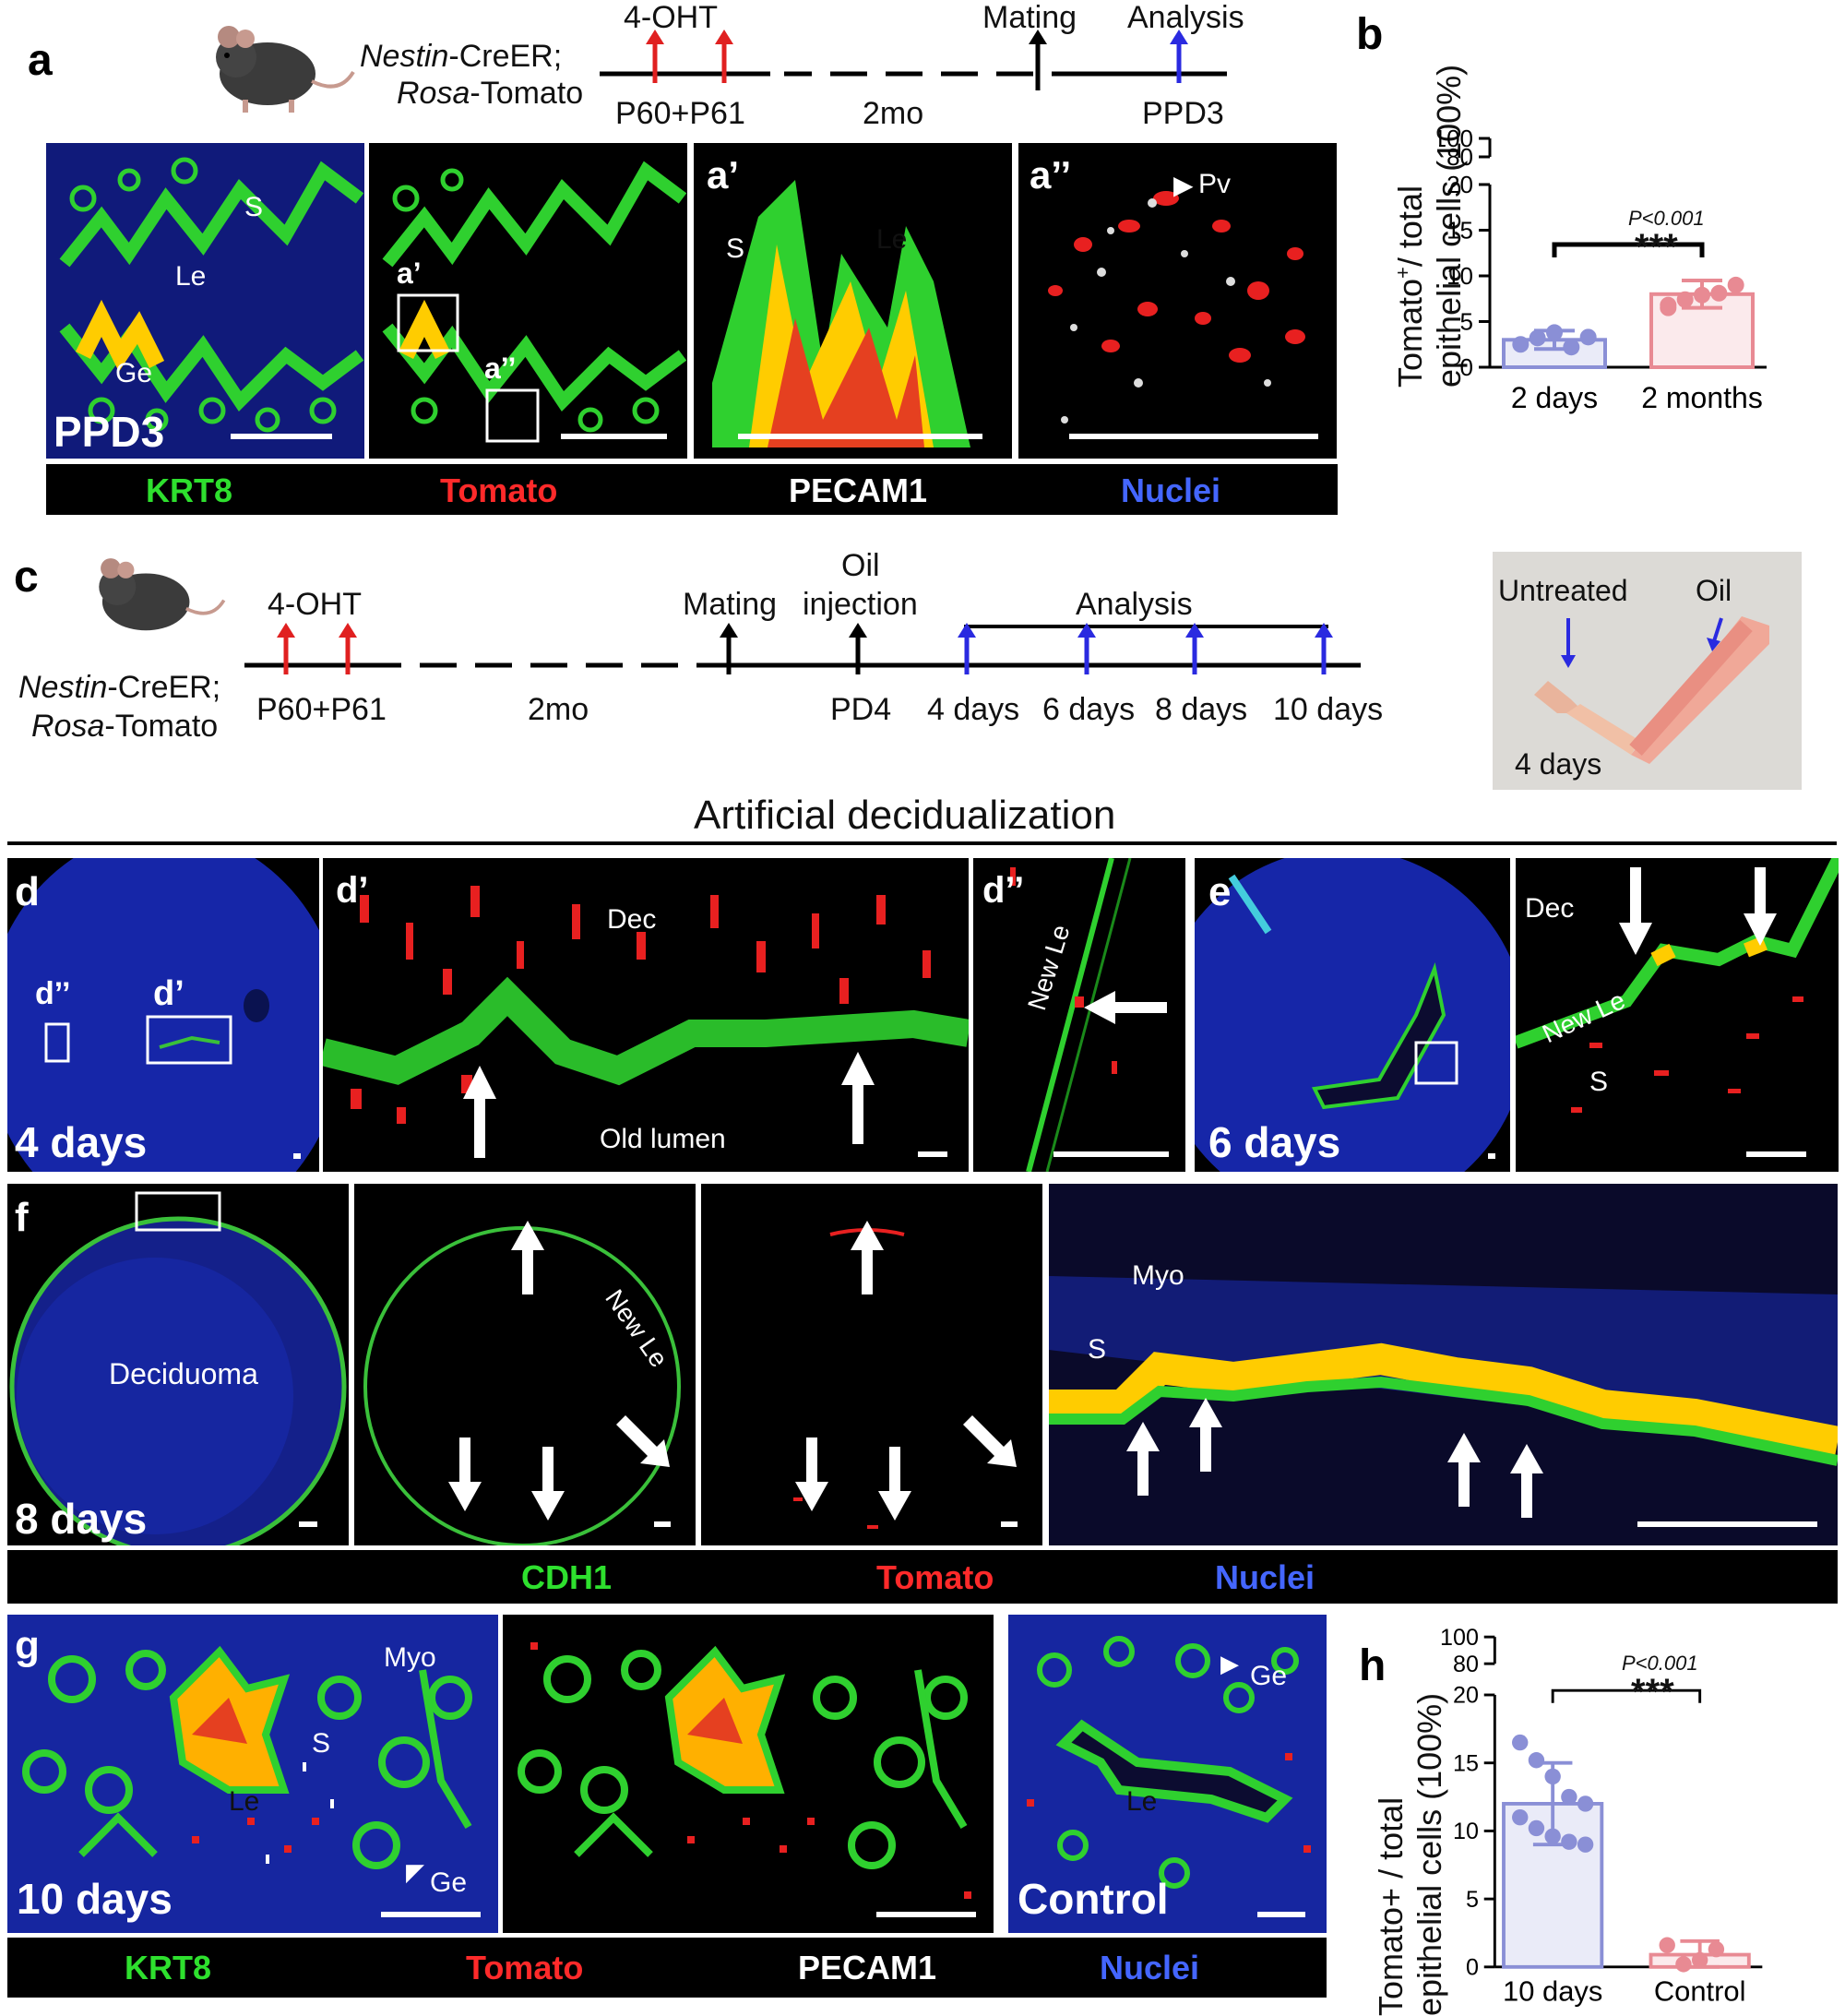 The image size is (1845, 2016). I want to click on arrow-left-icon, so click(1125, 1007).